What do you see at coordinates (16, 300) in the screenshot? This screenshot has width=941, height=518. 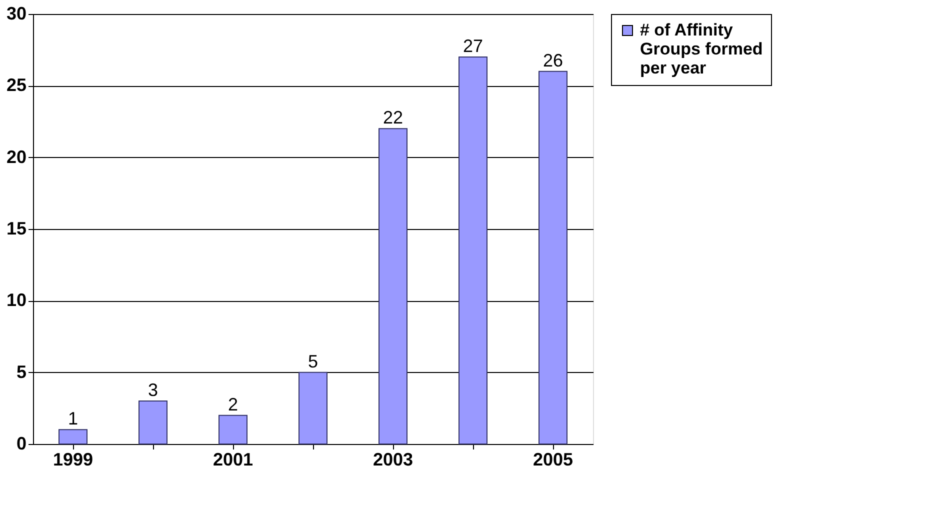 I see `y-tick-label: 10` at bounding box center [16, 300].